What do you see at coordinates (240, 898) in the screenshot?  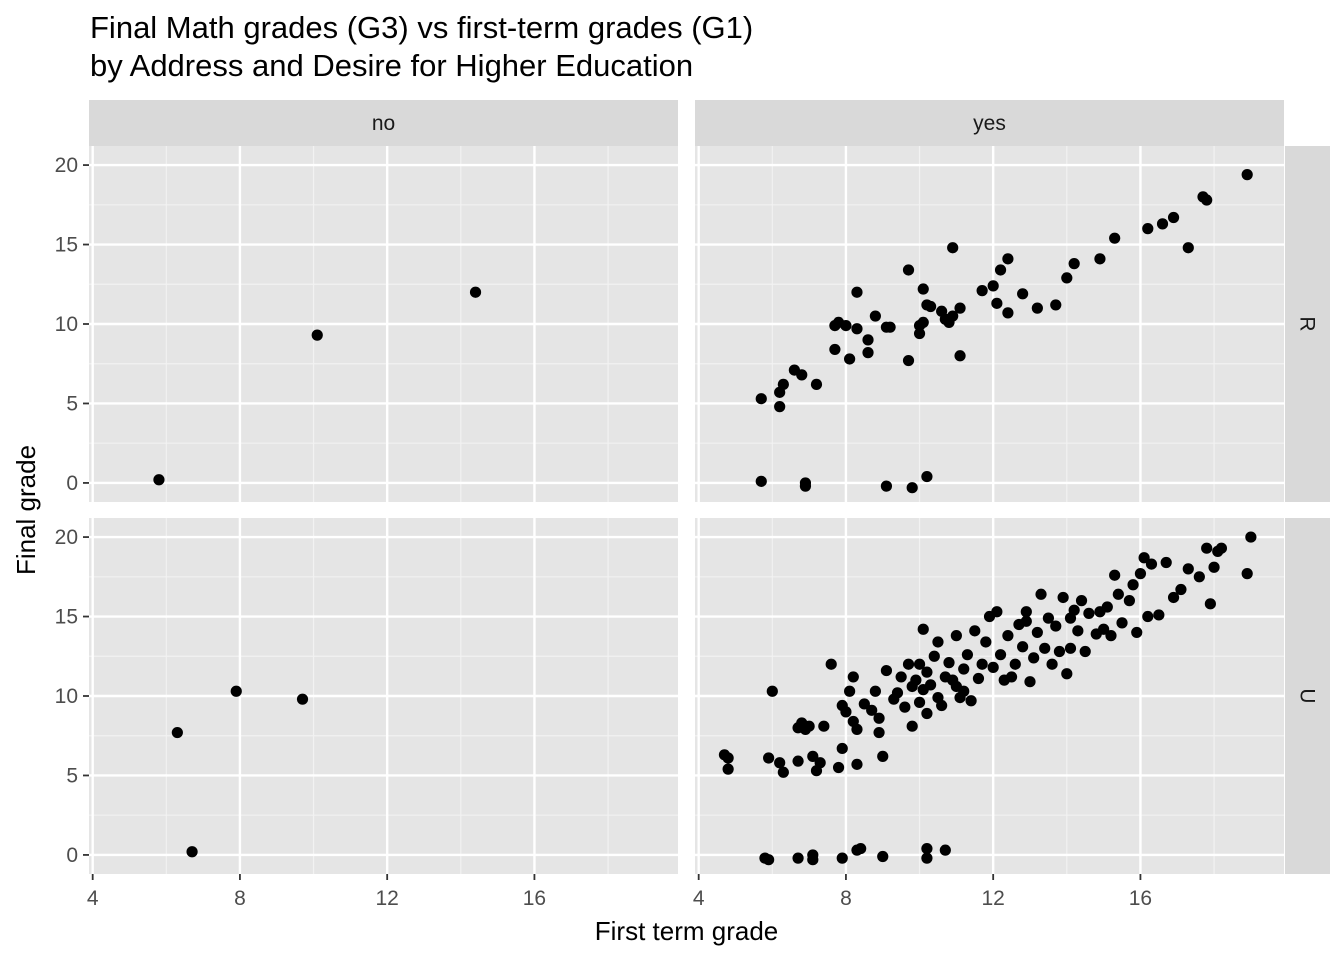 I see `x-tick-label: 8` at bounding box center [240, 898].